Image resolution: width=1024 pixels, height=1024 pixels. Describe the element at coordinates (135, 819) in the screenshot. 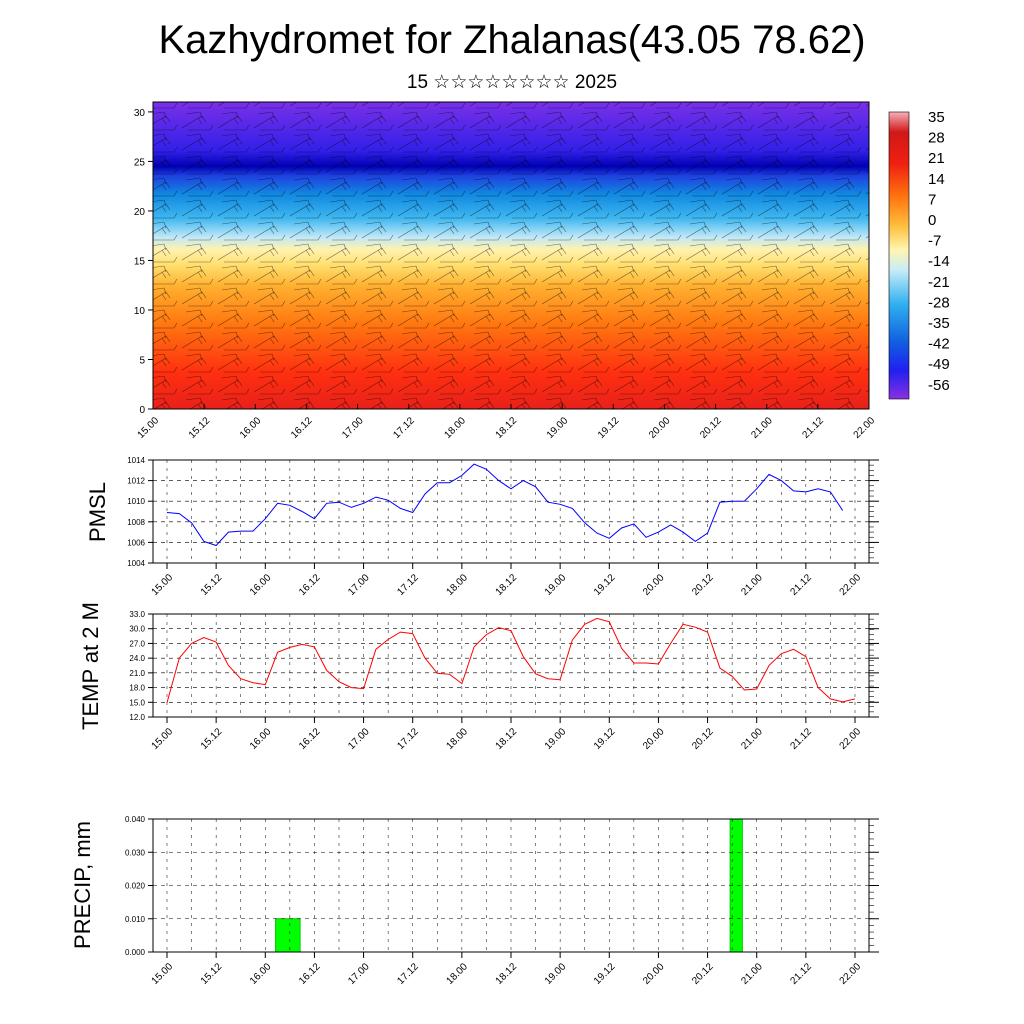

I see `y-tick-label: 0.040` at that location.